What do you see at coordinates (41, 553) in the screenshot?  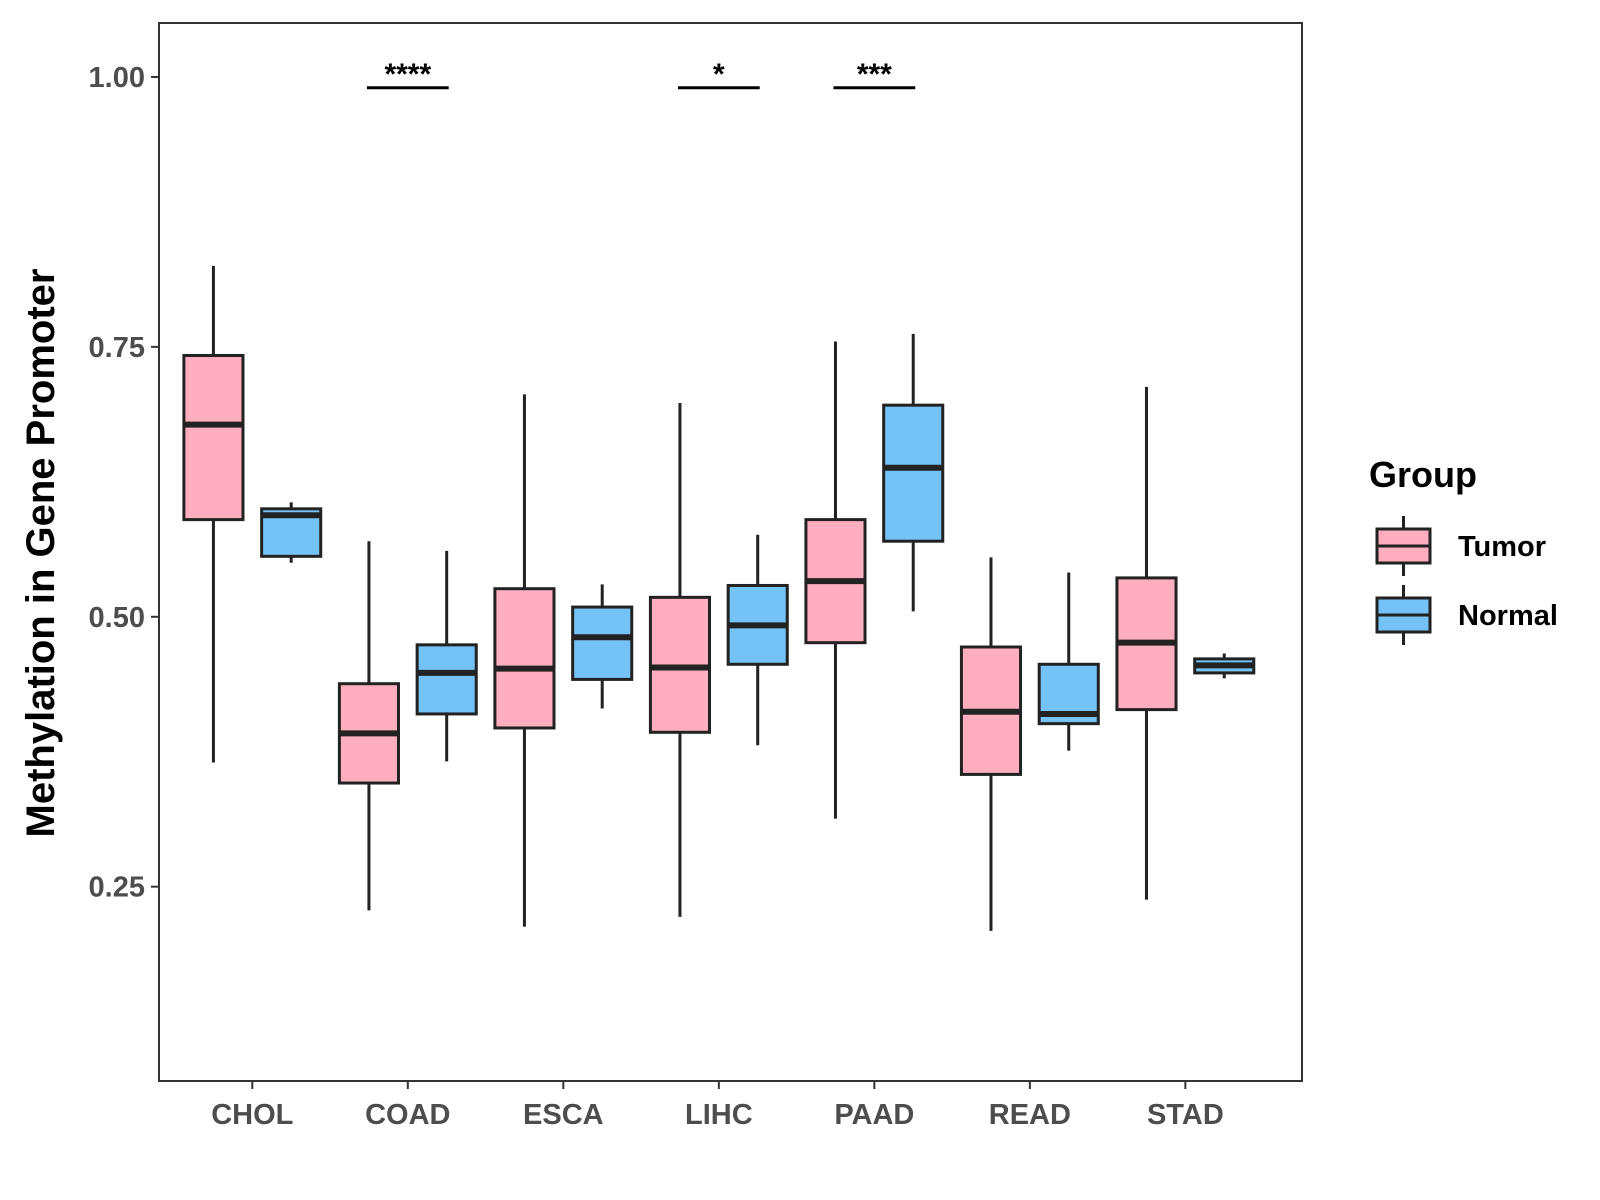 I see `y-axis-label: Methylation in Gene Promoter` at bounding box center [41, 553].